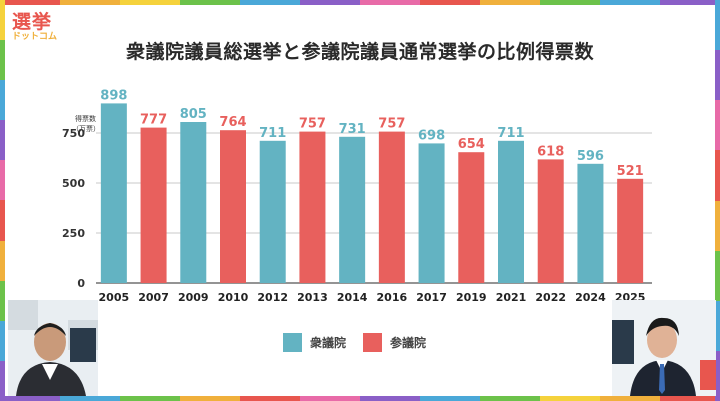  I want to click on bar-2005, so click(113, 193).